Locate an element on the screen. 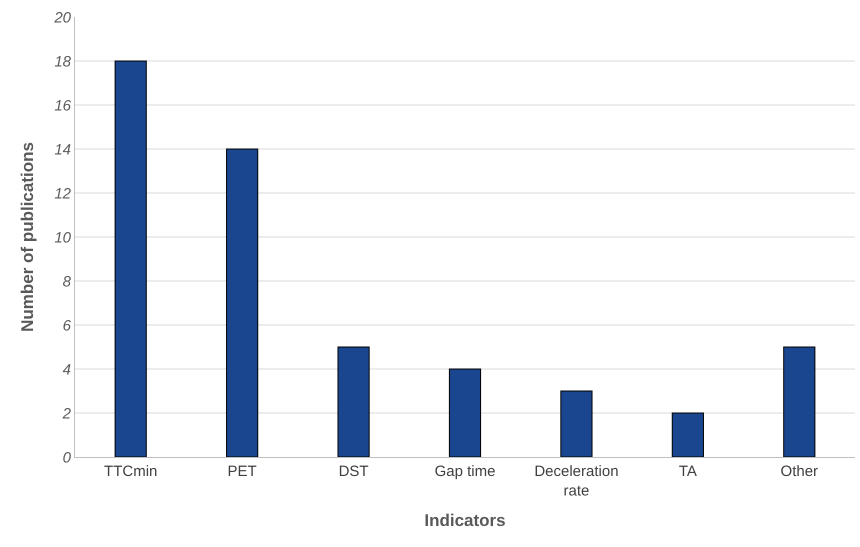 The height and width of the screenshot is (547, 860). x-tick-label: TTCmin is located at coordinates (131, 471).